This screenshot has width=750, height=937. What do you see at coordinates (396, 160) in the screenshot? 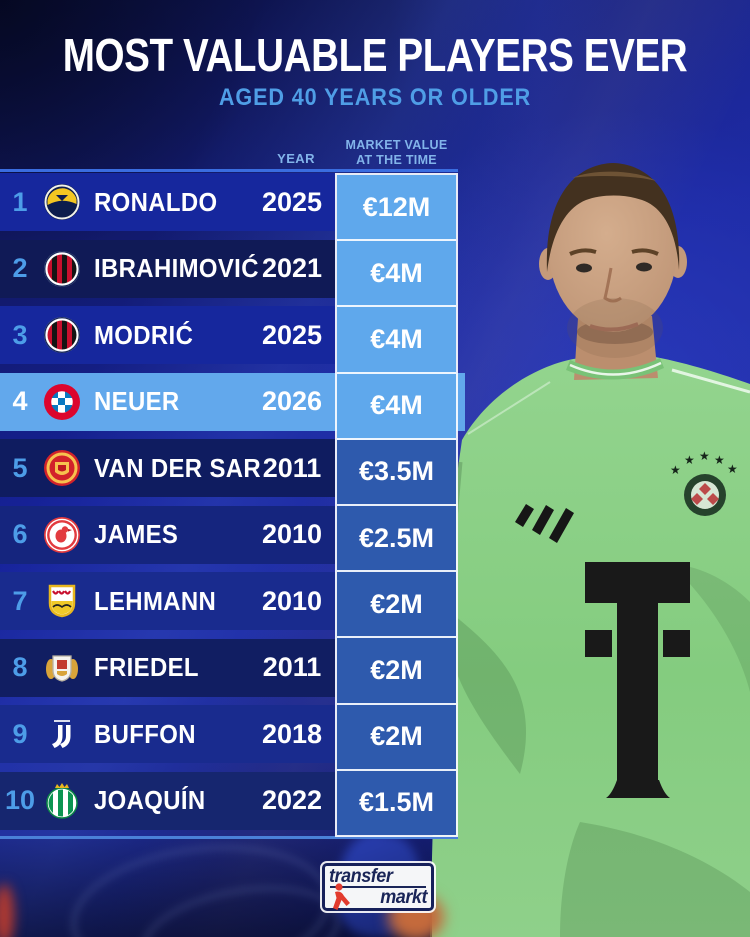
I see `column-header-market-value-line2: AT THE TIME` at bounding box center [396, 160].